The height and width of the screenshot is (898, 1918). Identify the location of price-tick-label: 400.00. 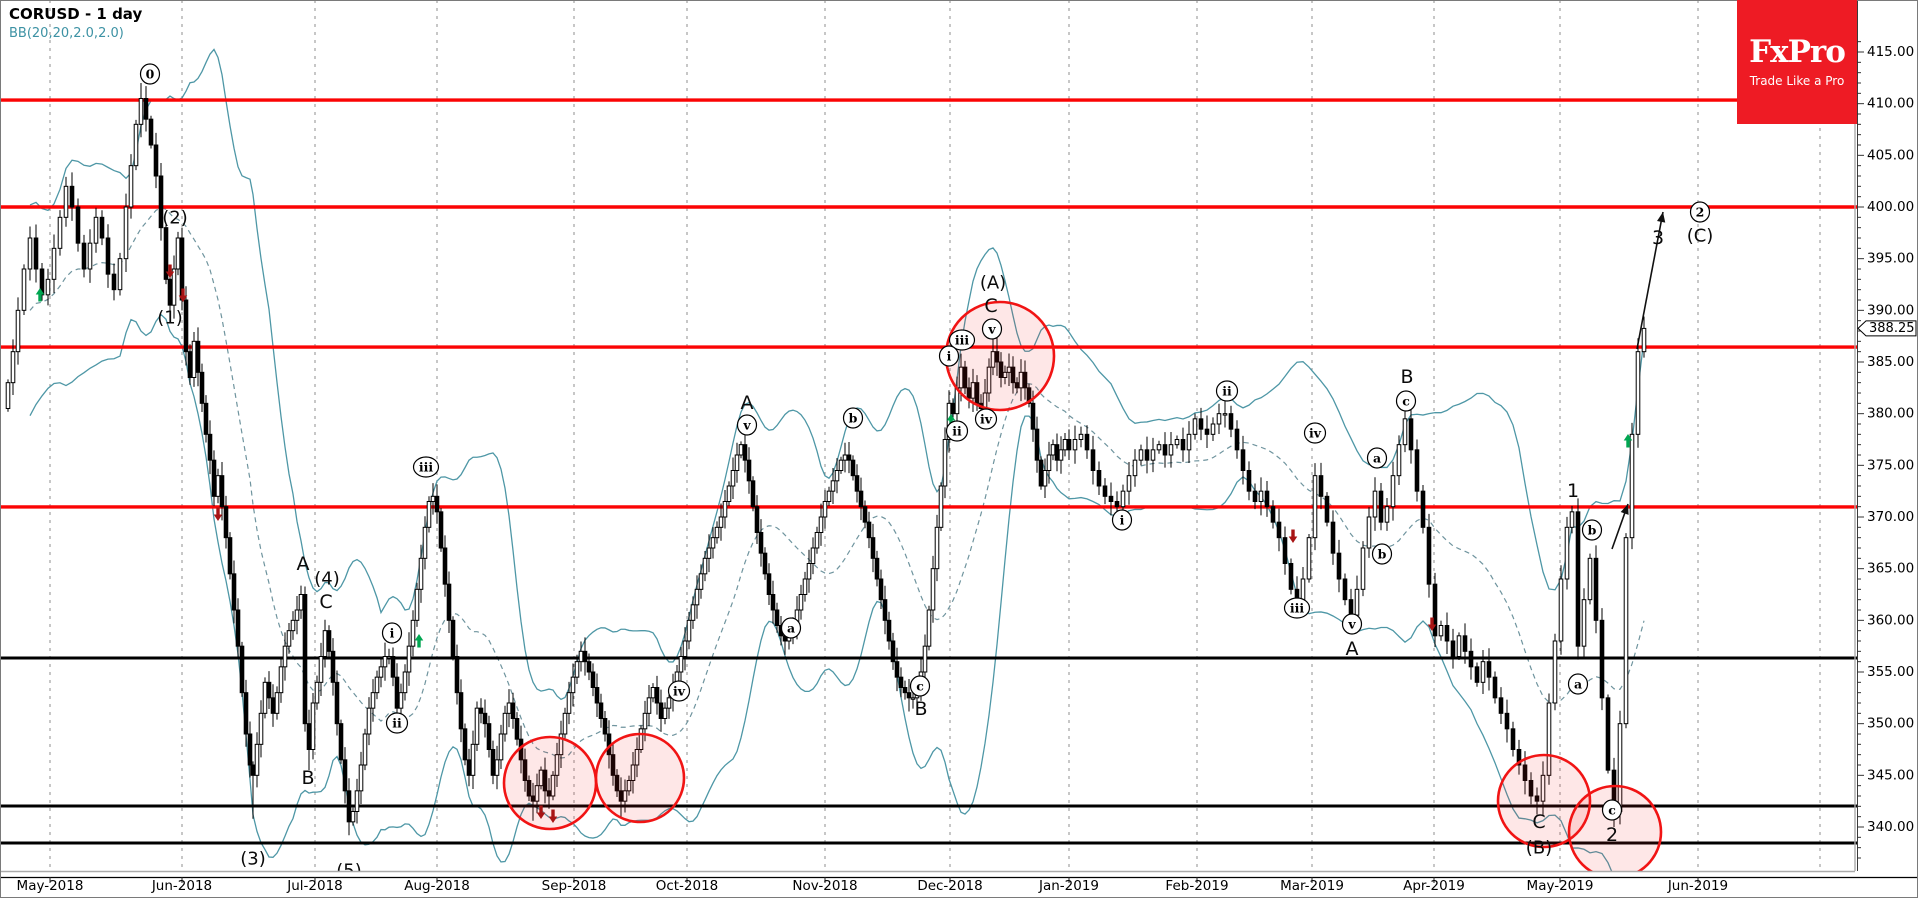
(1890, 207).